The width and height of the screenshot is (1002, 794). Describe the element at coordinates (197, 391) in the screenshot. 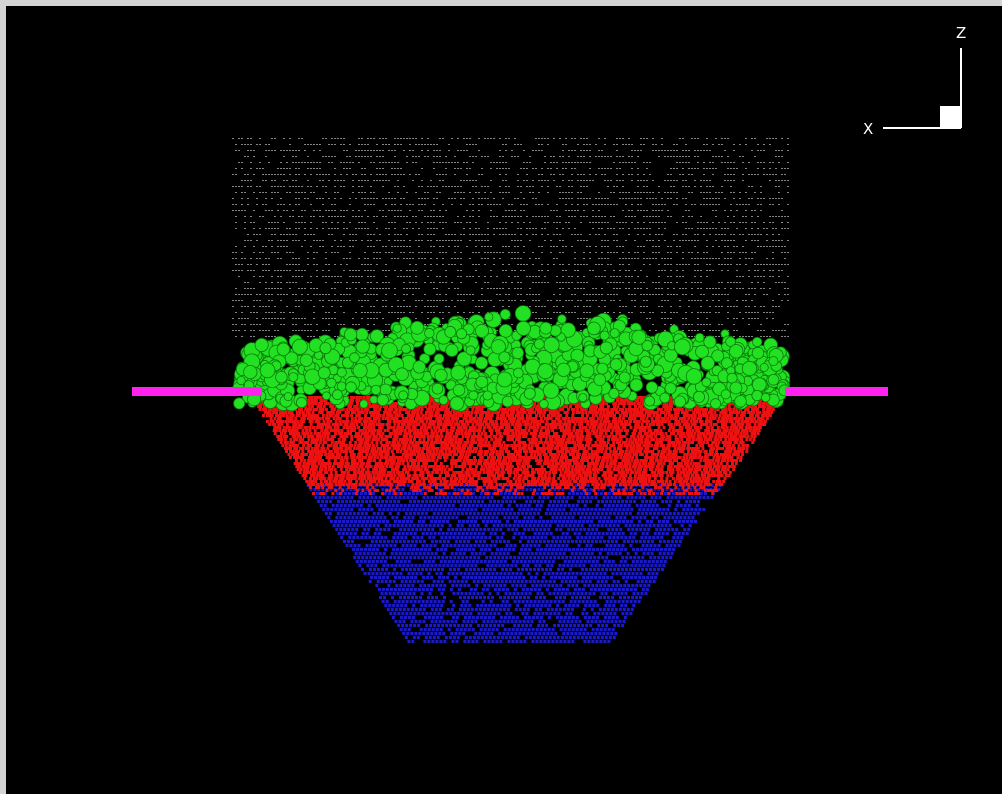

I see `left-plate` at that location.